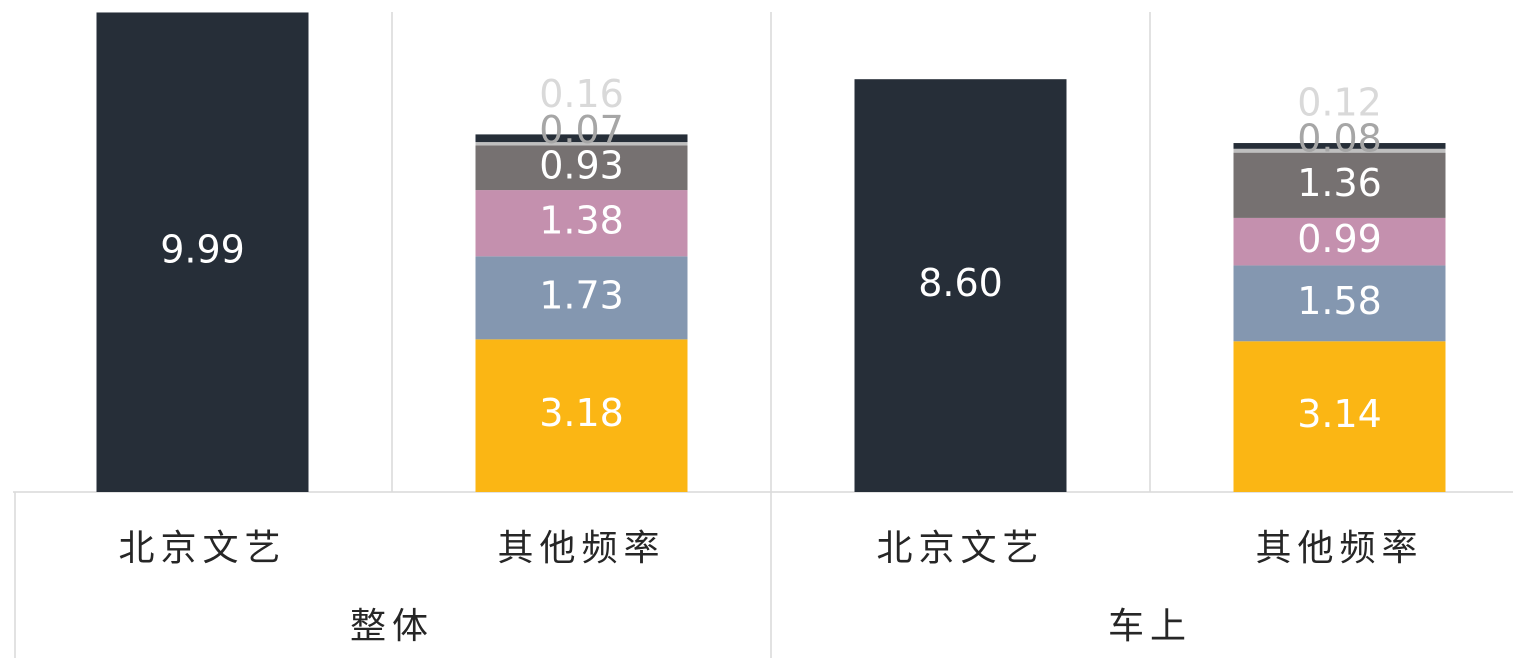  Describe the element at coordinates (392, 626) in the screenshot. I see `group-label: 整体` at that location.